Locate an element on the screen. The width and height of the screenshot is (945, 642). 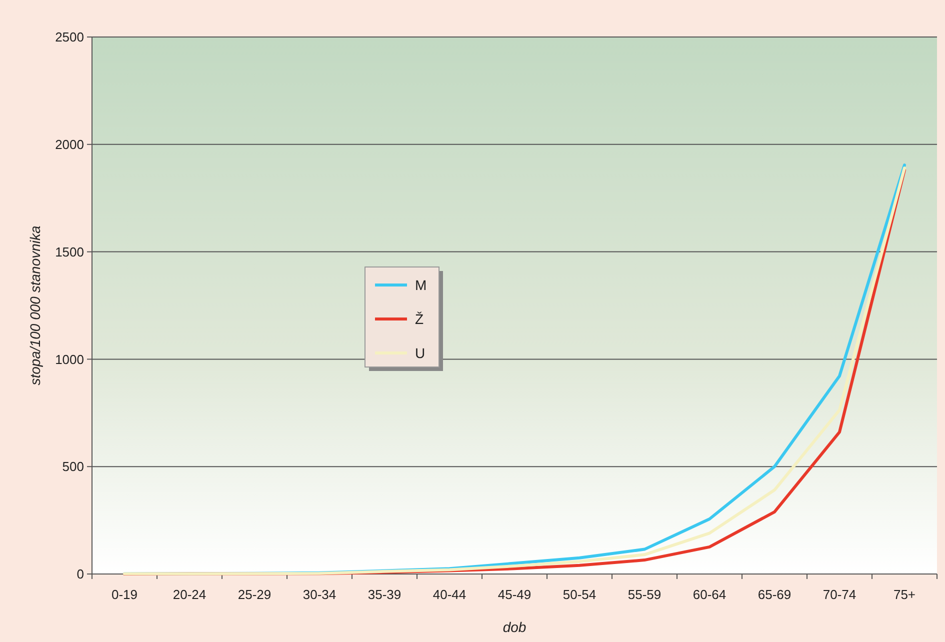
x-tick-label: 50-54 is located at coordinates (579, 594).